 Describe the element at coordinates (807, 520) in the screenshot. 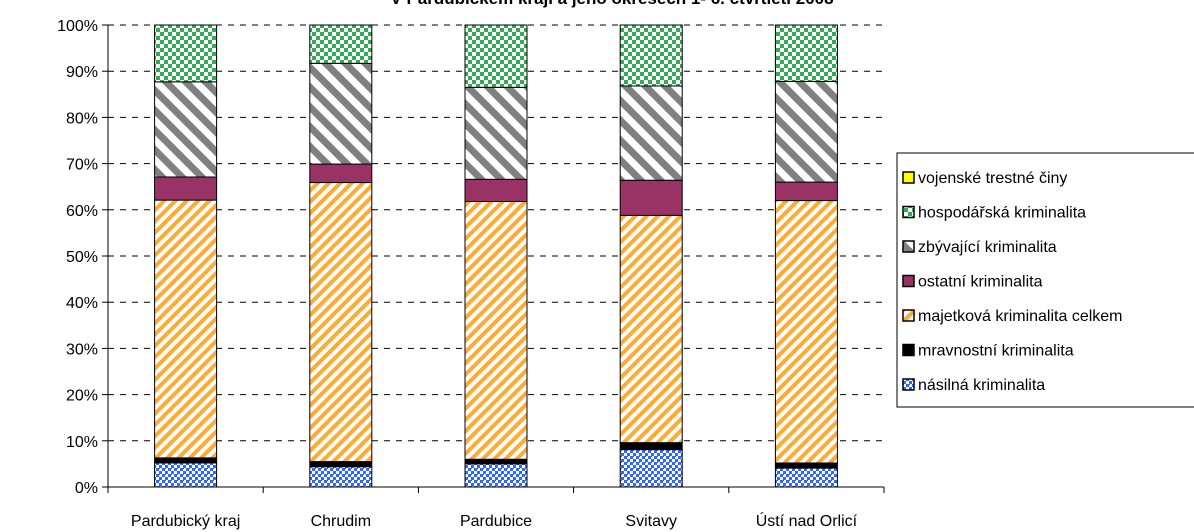

I see `x-tick-label: Ústí nad Orlicí` at that location.